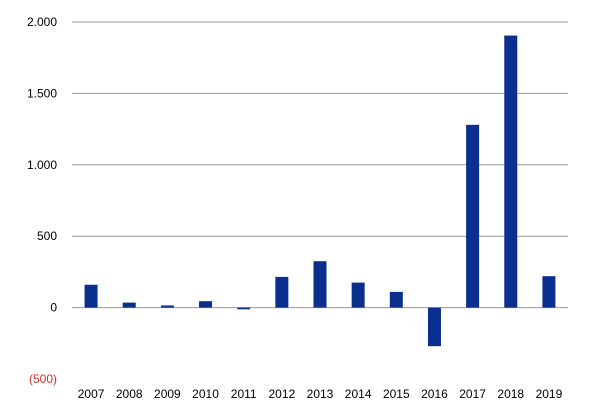 The height and width of the screenshot is (412, 600). Describe the element at coordinates (358, 394) in the screenshot. I see `x-tick-label: 2014` at that location.